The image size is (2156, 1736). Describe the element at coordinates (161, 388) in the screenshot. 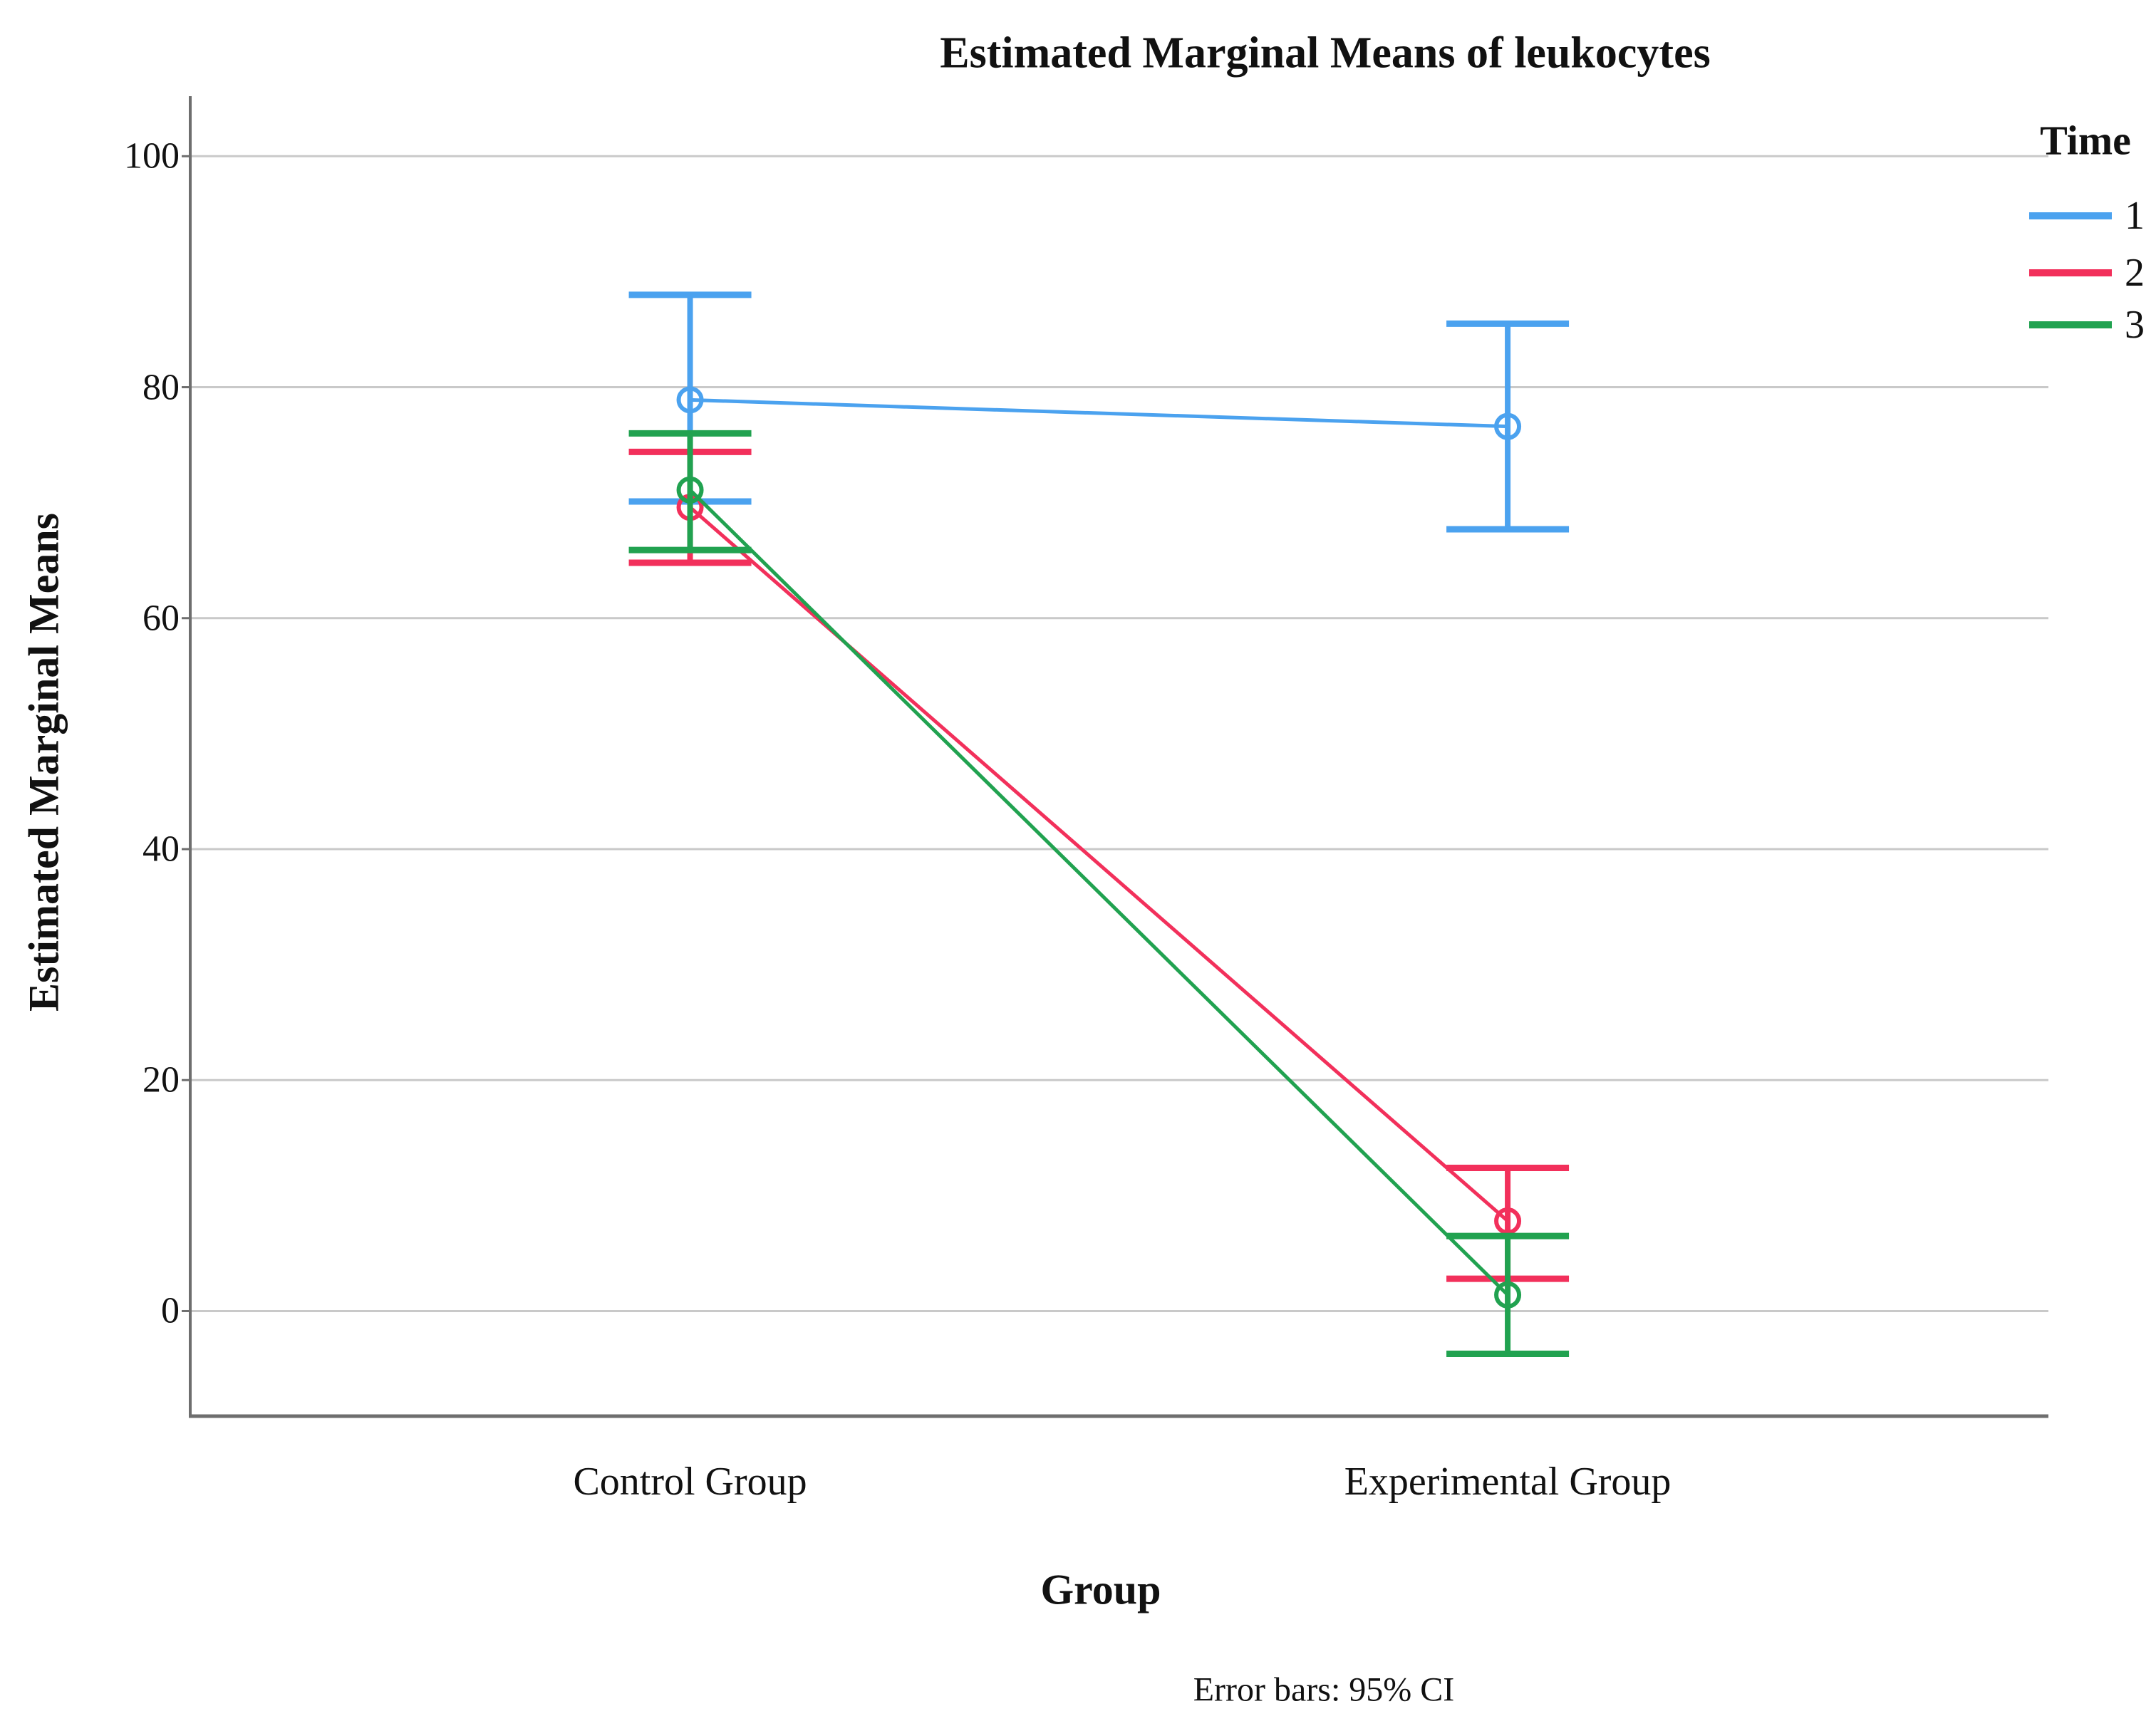

I see `y-tick-label: 80` at that location.